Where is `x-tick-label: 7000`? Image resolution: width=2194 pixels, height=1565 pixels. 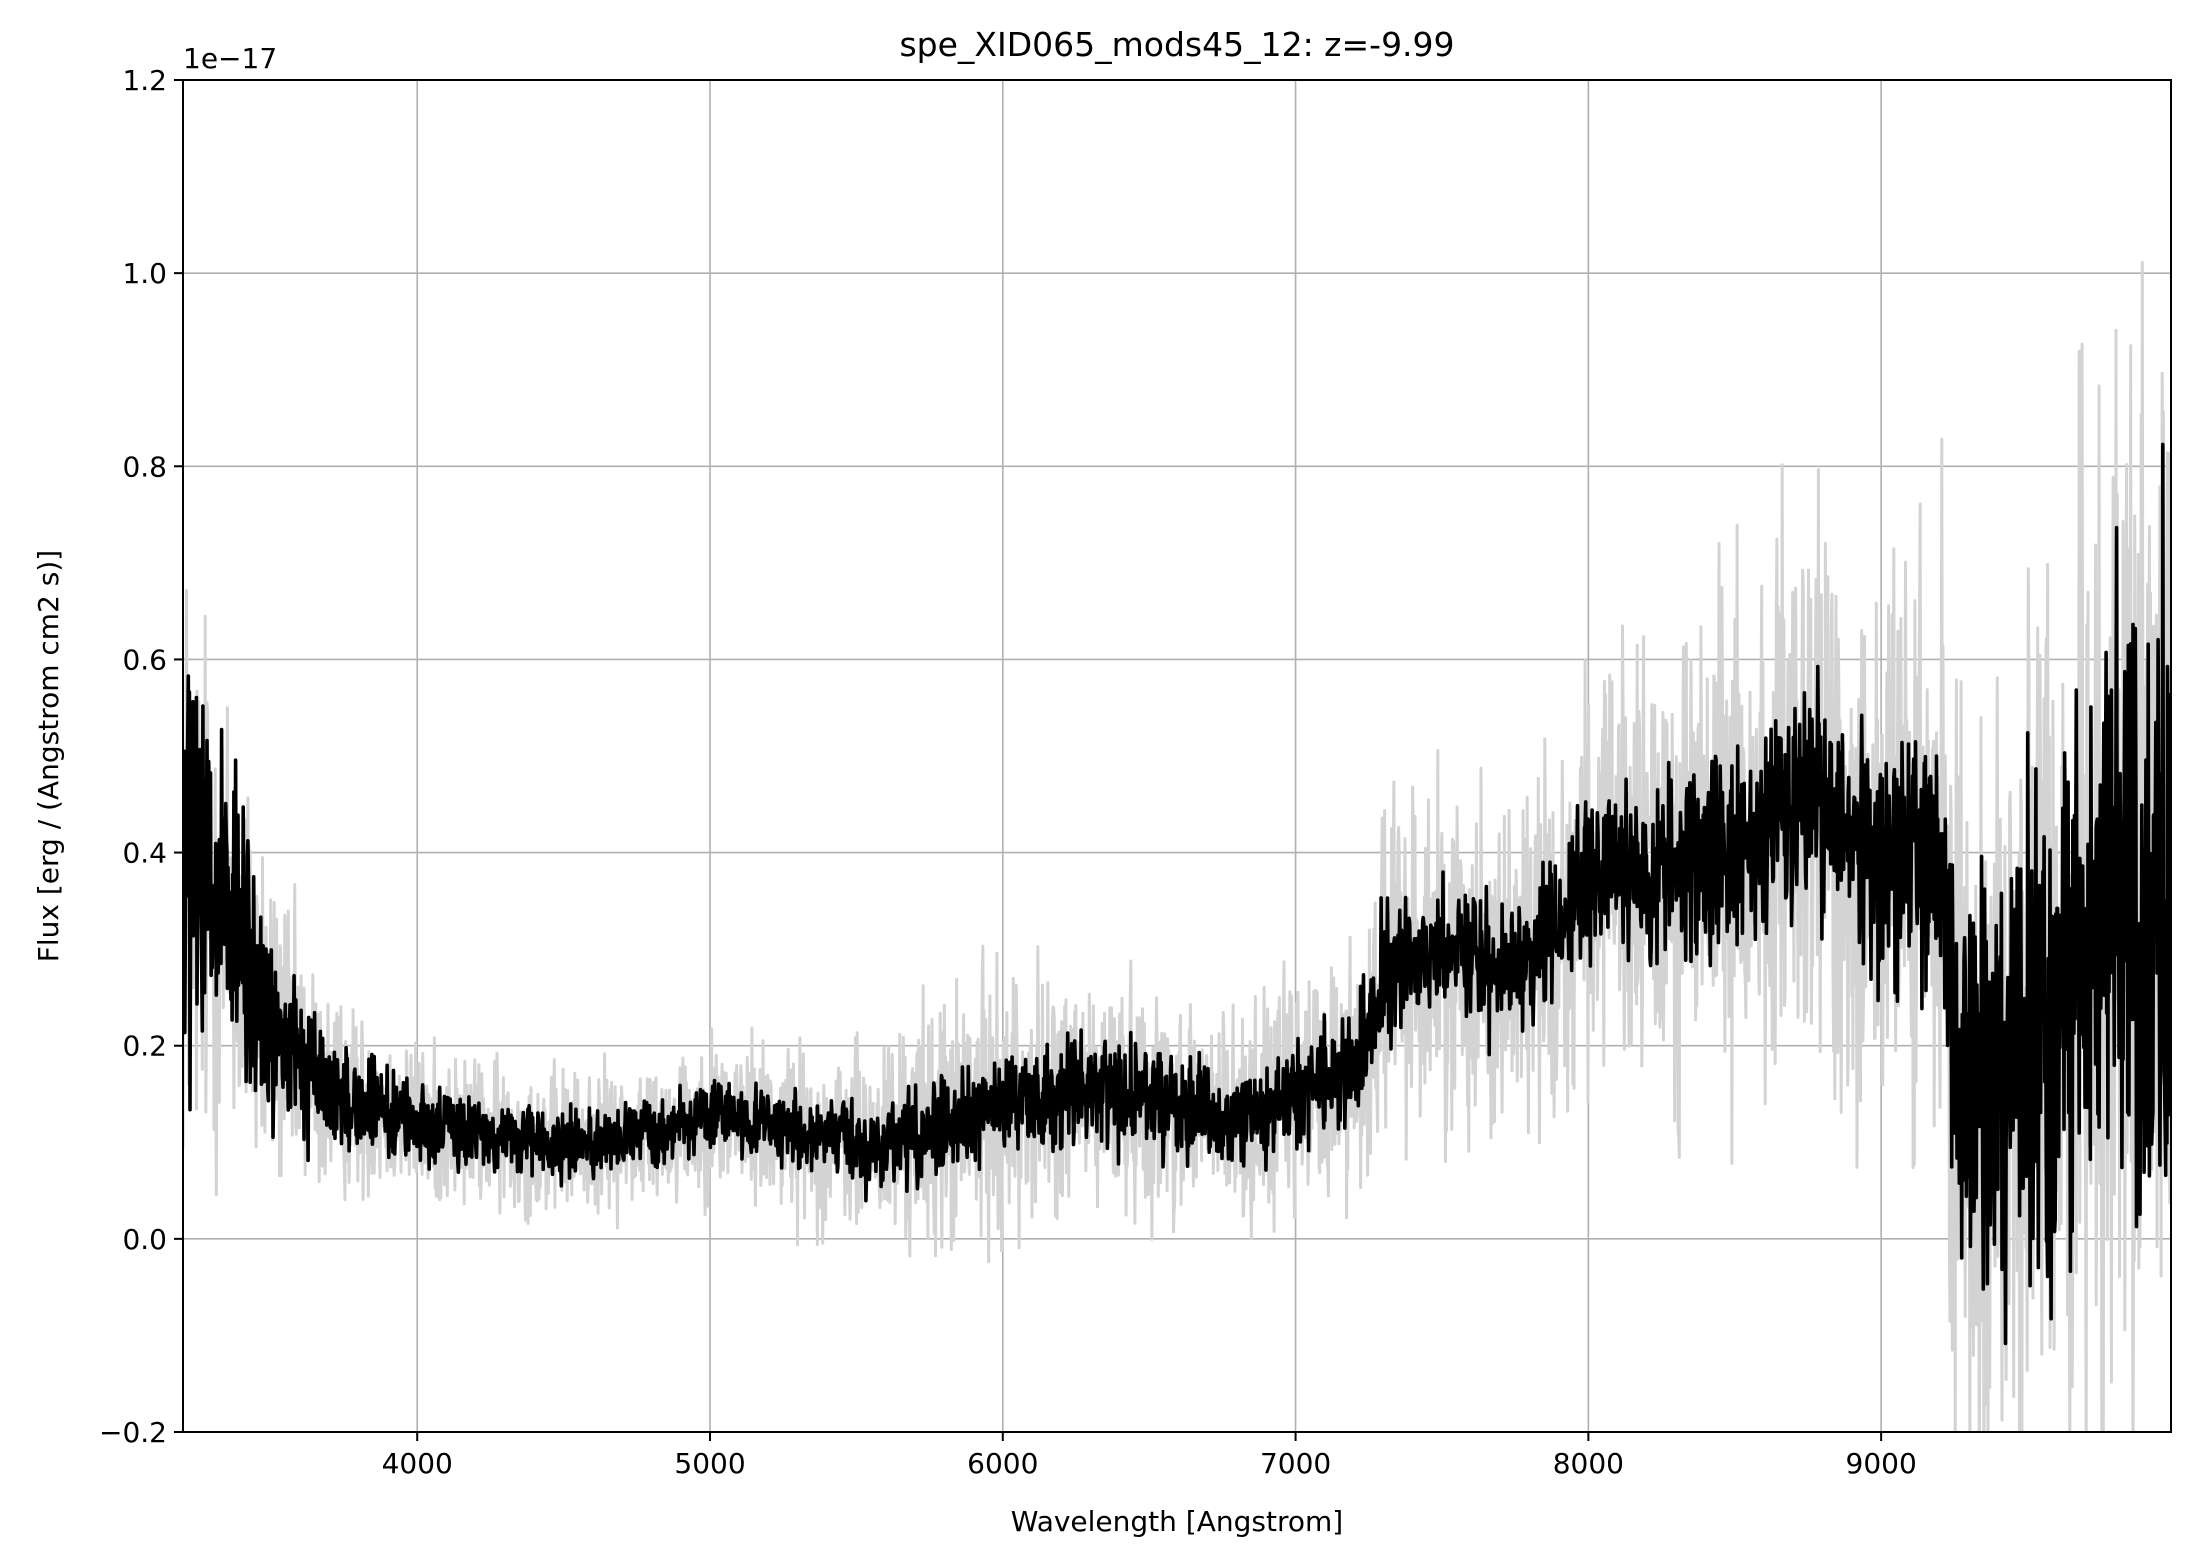 x-tick-label: 7000 is located at coordinates (1295, 1463).